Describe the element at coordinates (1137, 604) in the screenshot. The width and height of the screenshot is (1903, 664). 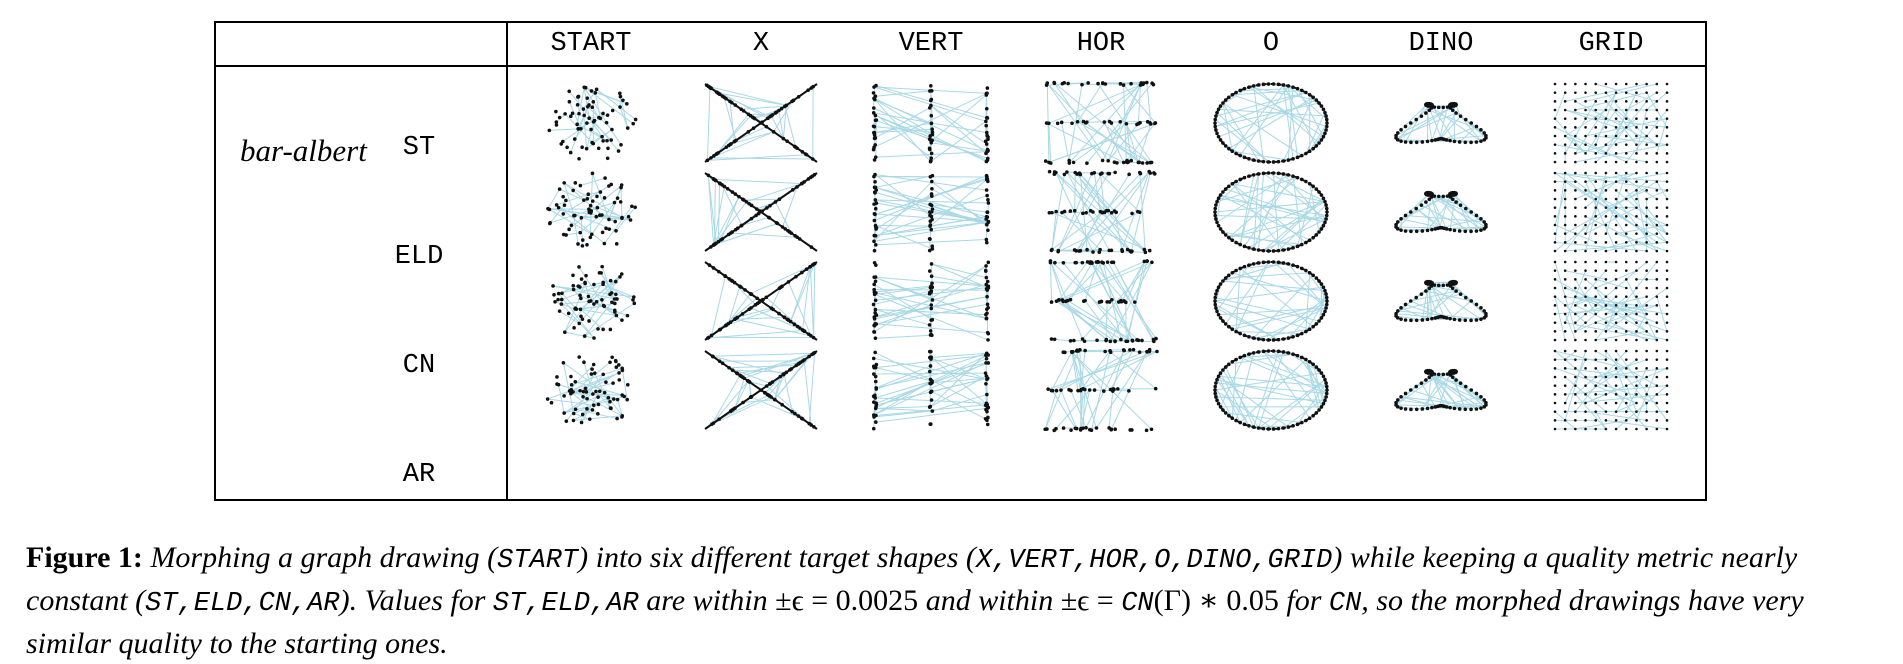
I see `caption-term: CN` at that location.